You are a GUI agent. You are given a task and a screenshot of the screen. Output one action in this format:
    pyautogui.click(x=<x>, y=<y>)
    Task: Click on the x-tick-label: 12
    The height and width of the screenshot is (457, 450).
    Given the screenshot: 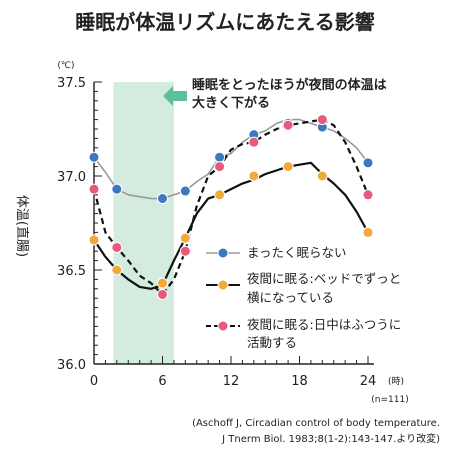 What is the action you would take?
    pyautogui.click(x=231, y=381)
    